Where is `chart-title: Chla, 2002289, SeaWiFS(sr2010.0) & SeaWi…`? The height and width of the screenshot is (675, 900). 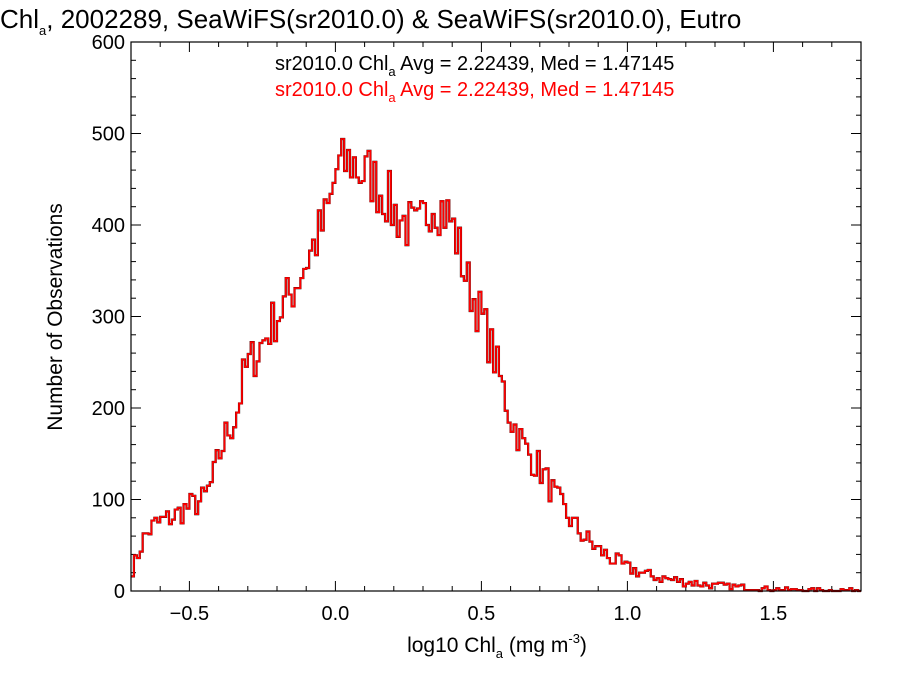
chart-title: Chla, 2002289, SeaWiFS(sr2010.0) & SeaWi… is located at coordinates (370, 21).